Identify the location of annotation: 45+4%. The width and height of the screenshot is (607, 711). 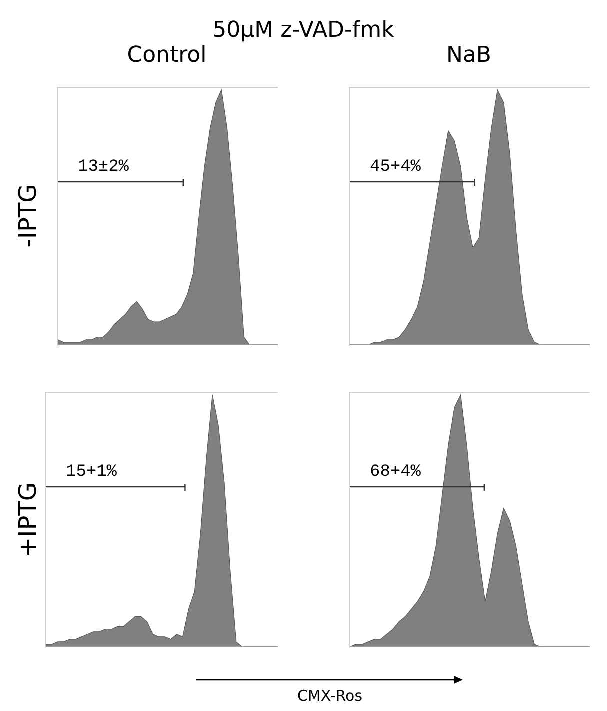
(396, 167).